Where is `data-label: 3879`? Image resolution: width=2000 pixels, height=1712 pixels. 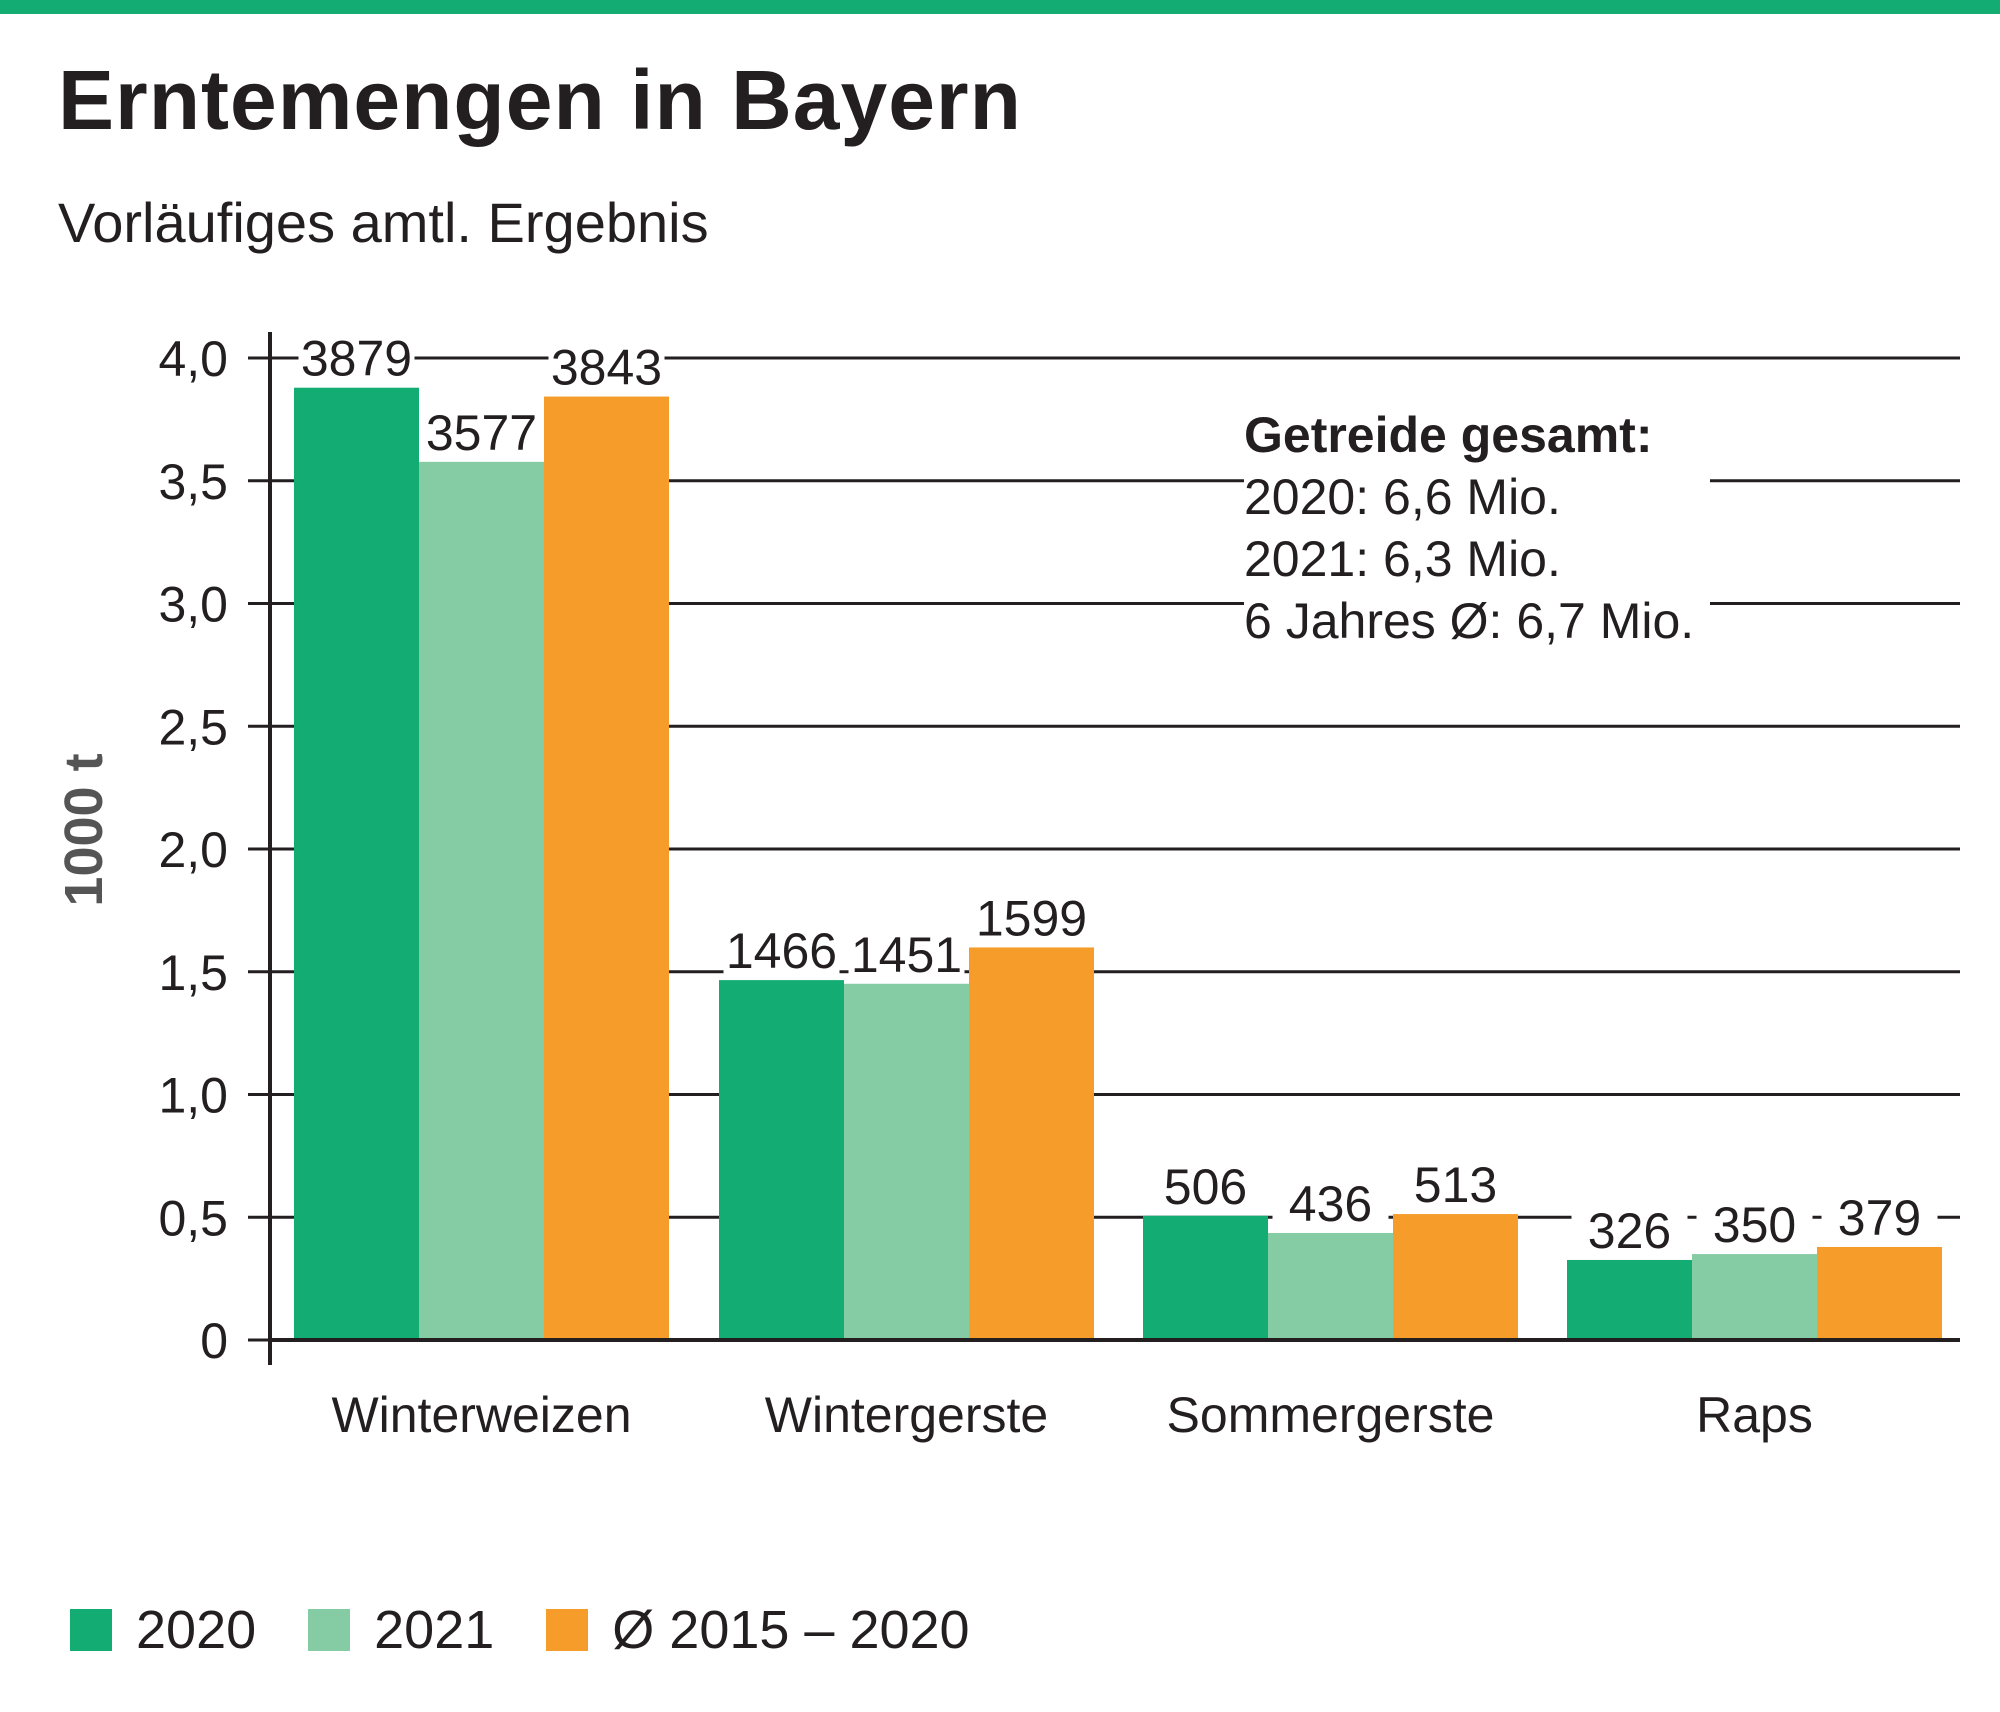 data-label: 3879 is located at coordinates (356, 359).